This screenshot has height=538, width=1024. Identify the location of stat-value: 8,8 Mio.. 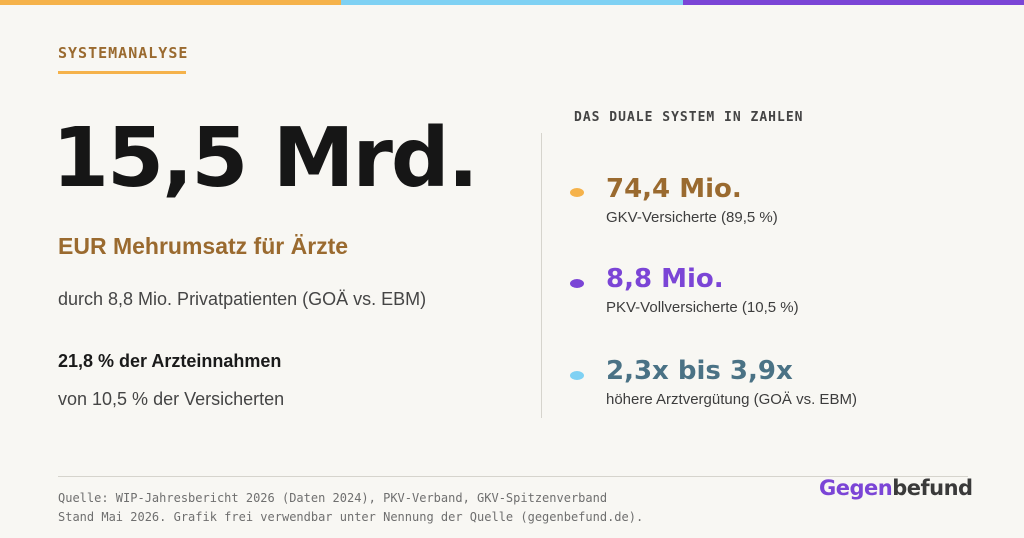
(665, 279).